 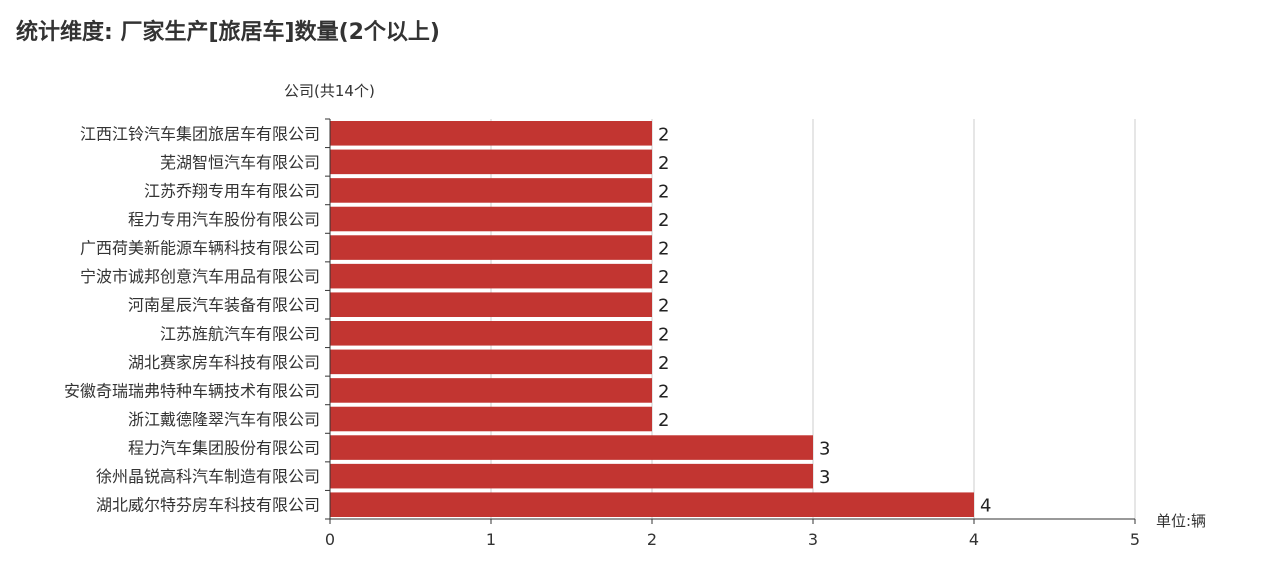 What do you see at coordinates (1181, 521) in the screenshot?
I see `x-axis-title: 单位:辆` at bounding box center [1181, 521].